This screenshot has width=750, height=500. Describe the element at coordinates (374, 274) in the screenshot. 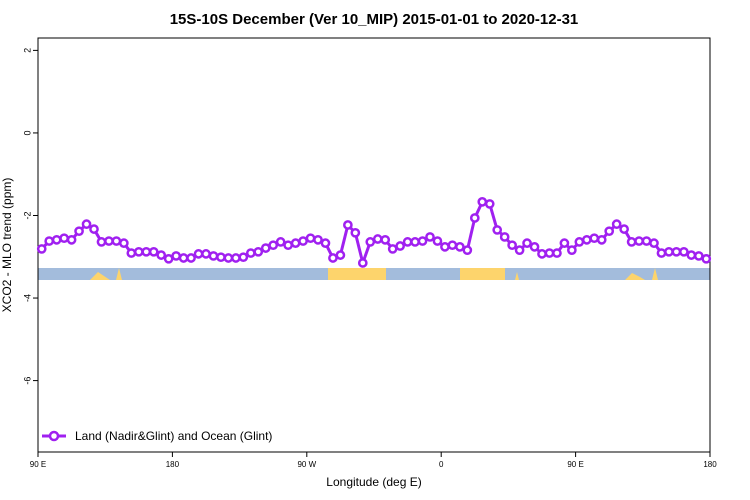

I see `land-ocean-strip` at that location.